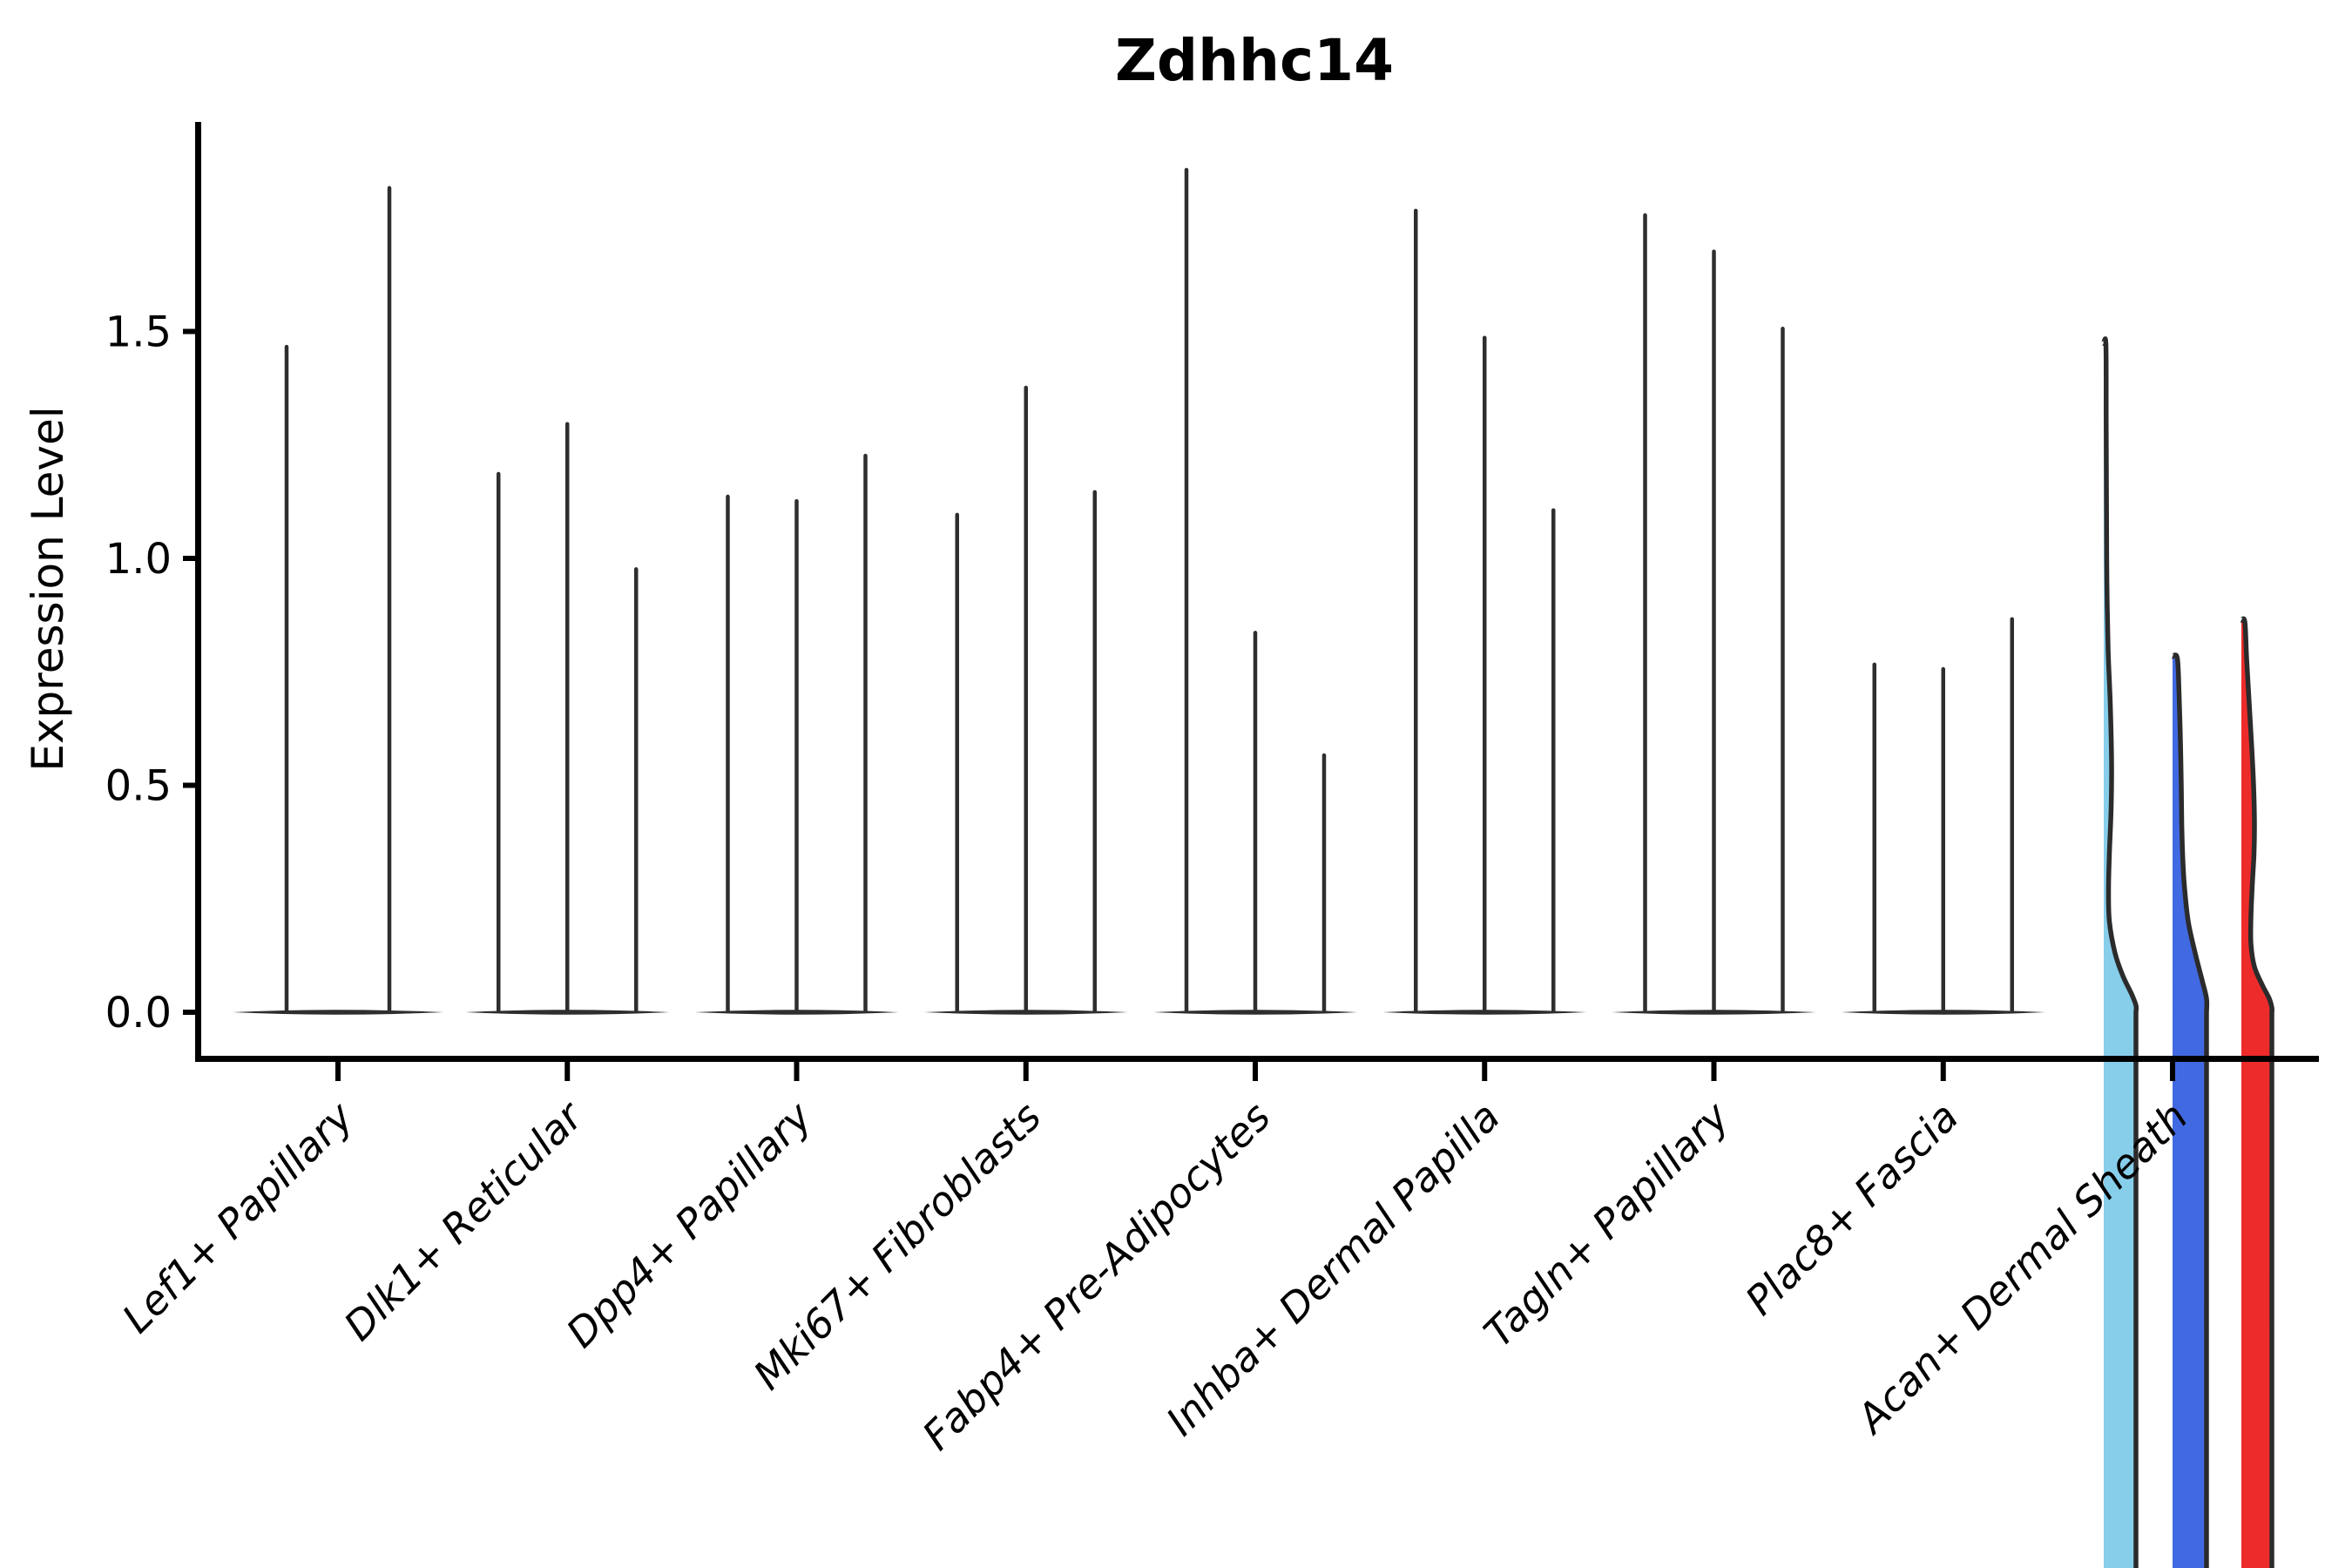 This screenshot has height=1568, width=2352. What do you see at coordinates (464, 1220) in the screenshot?
I see `x-tick-label-1: Dlk1+ Reticular` at bounding box center [464, 1220].